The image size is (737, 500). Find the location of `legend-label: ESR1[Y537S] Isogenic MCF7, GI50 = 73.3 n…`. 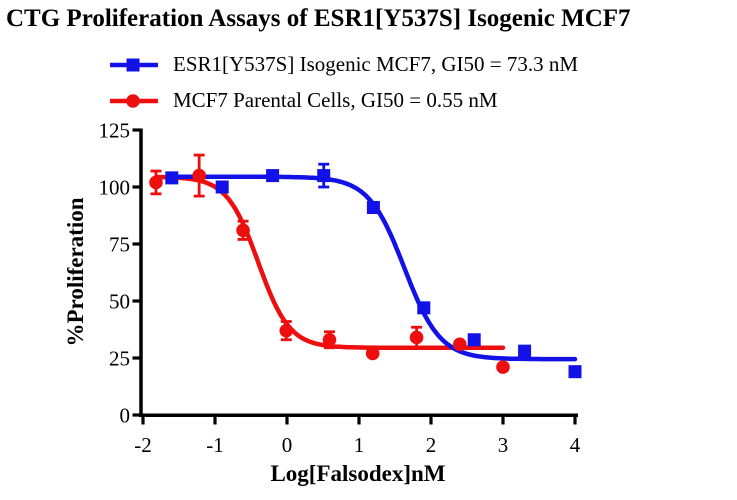

legend-label: ESR1[Y537S] Isogenic MCF7, GI50 = 73.3 n… is located at coordinates (376, 64).